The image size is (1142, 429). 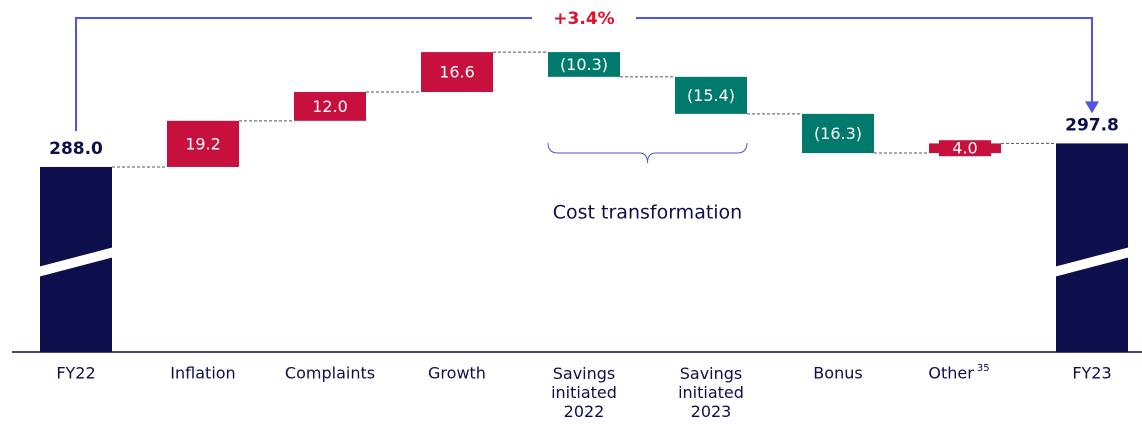 I want to click on bracket, so click(x=647, y=153).